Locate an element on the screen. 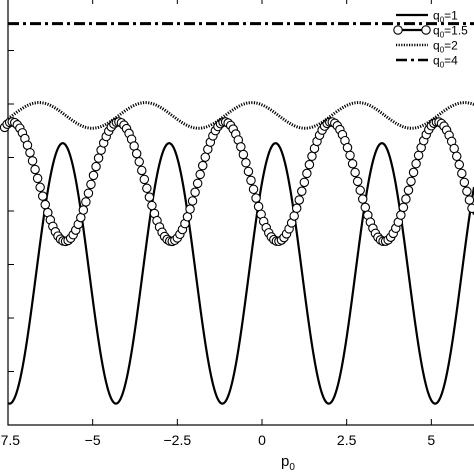 The image size is (474, 474). legend: q0=1q0=1.5q0=2q0=4 is located at coordinates (430, 39).